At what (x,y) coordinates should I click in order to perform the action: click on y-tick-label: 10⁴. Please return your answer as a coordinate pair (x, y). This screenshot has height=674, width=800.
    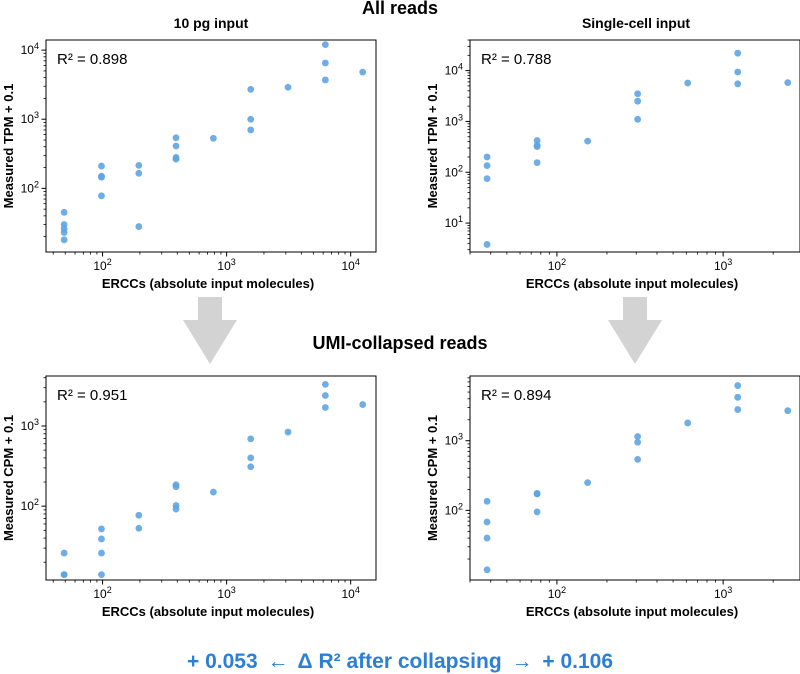
    Looking at the image, I should click on (454, 70).